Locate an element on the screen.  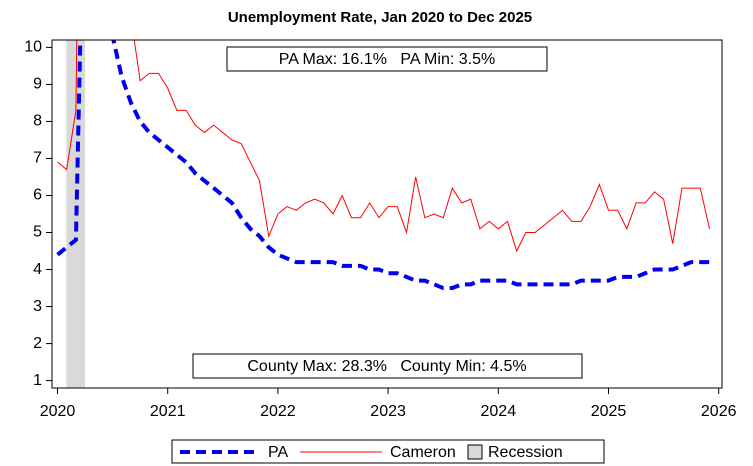
legend-swatch is located at coordinates (475, 452).